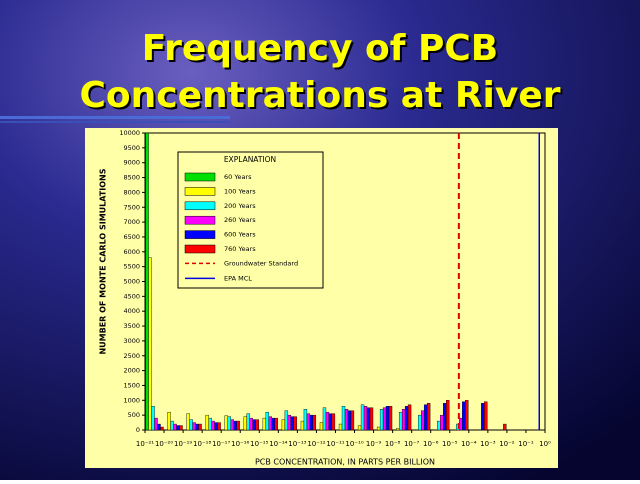 Image resolution: width=640 pixels, height=484 pixels. Describe the element at coordinates (345, 462) in the screenshot. I see `x-axis-label: PCB CONCENTRATION, IN PARTS PER BILLION` at that location.